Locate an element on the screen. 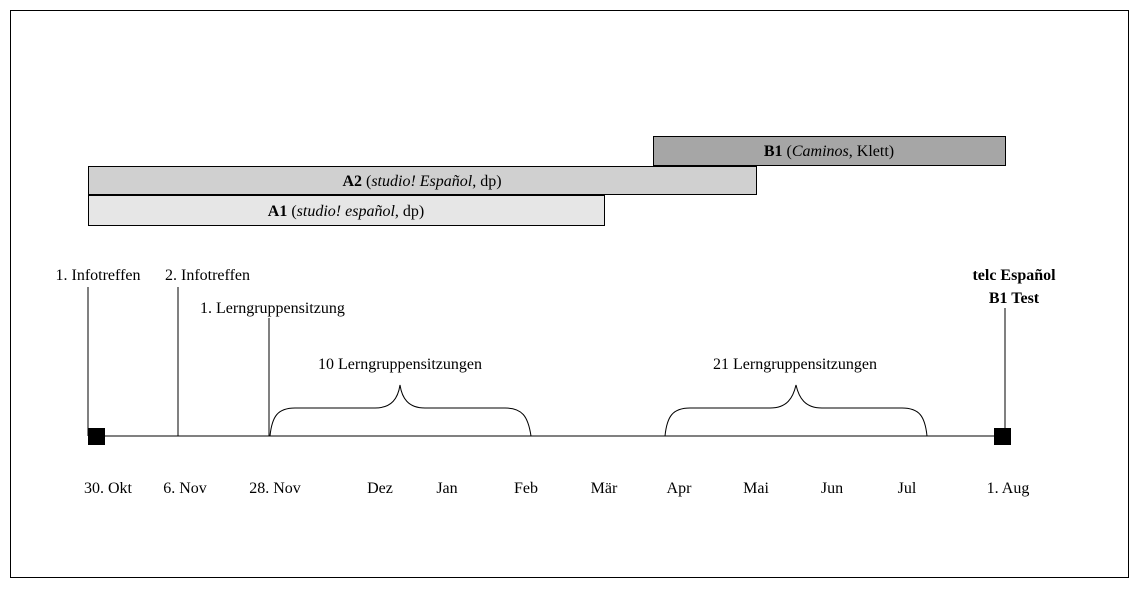 This screenshot has width=1139, height=593. timeline-label: Mär is located at coordinates (604, 488).